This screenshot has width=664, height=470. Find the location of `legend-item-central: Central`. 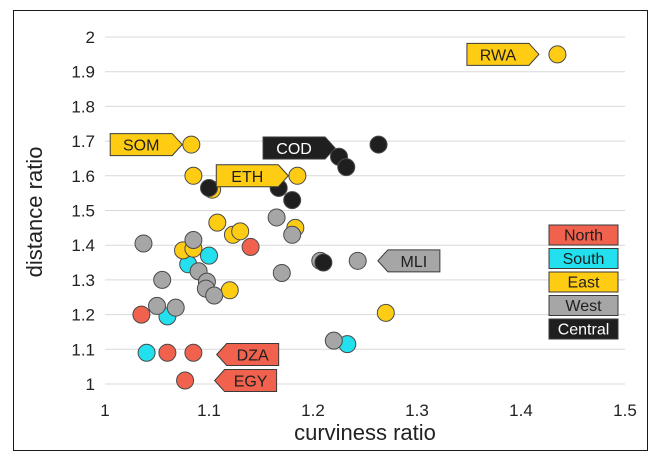

legend-item-central: Central is located at coordinates (583, 329).